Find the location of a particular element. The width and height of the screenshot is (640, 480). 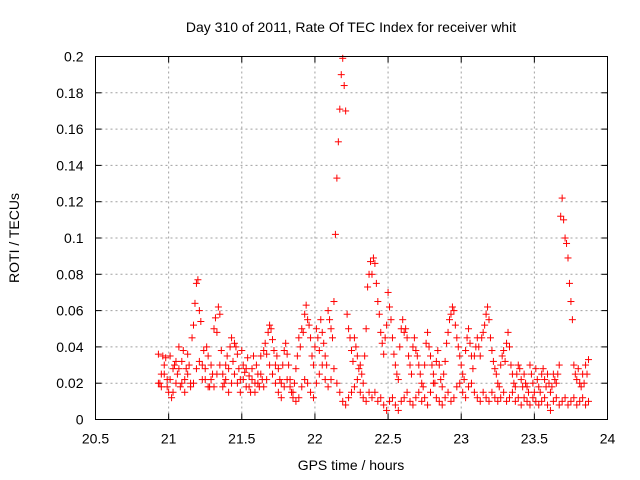

y-tick-label: 0 is located at coordinates (80, 420).